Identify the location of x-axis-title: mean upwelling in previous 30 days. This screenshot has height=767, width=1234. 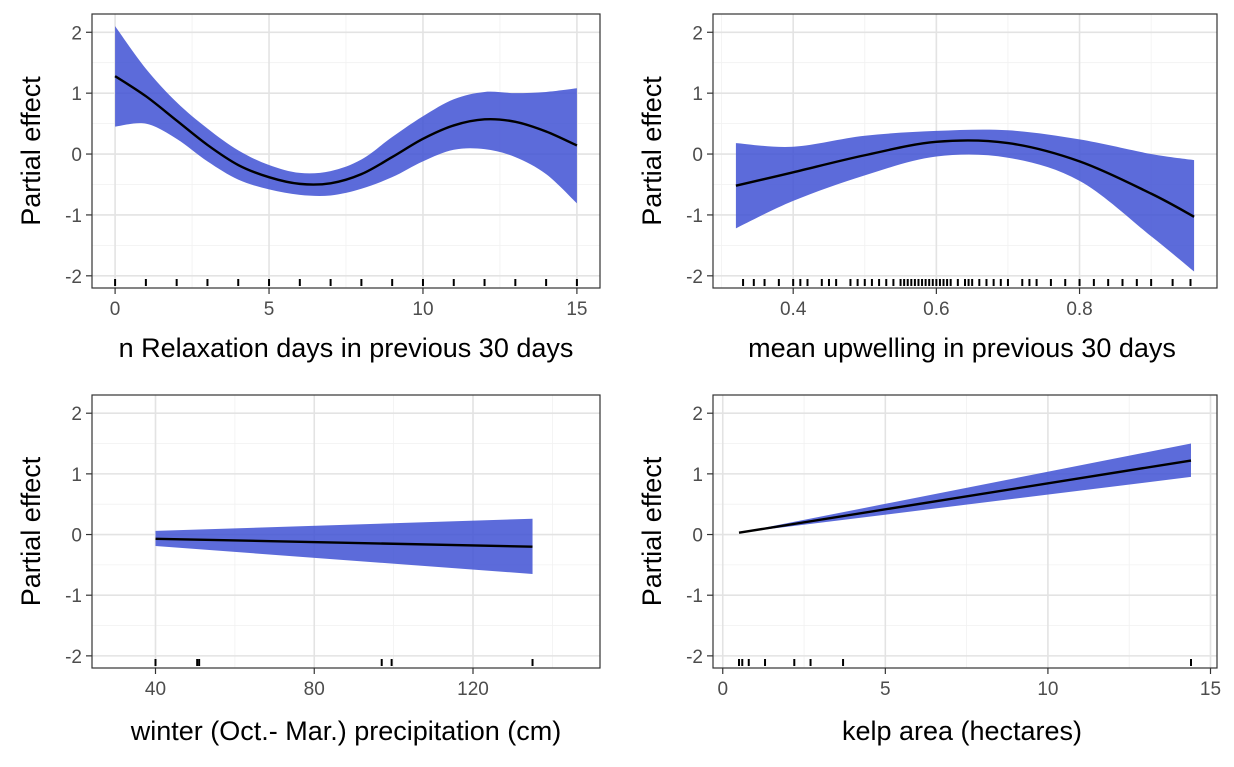
(962, 348).